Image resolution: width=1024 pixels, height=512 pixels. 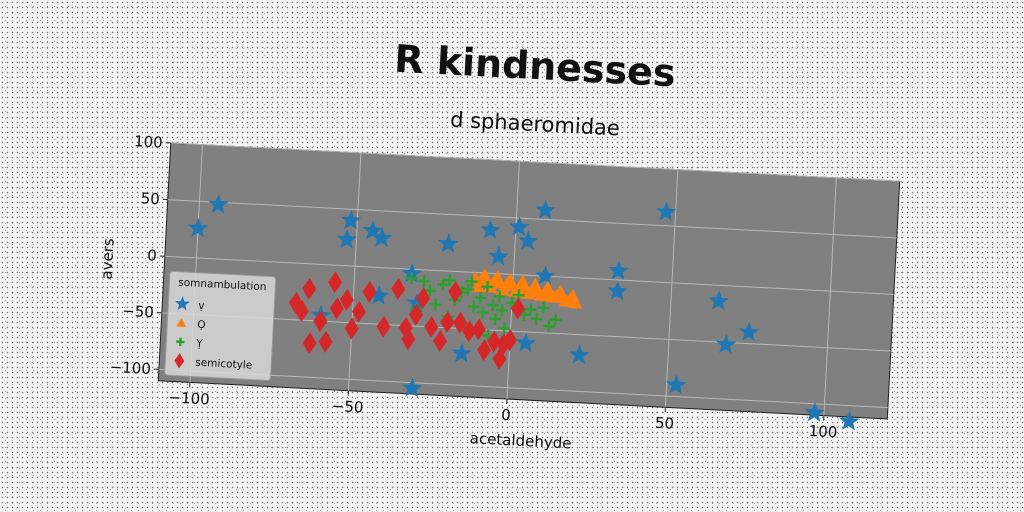 What do you see at coordinates (506, 415) in the screenshot?
I see `x-tick-label: 0` at bounding box center [506, 415].